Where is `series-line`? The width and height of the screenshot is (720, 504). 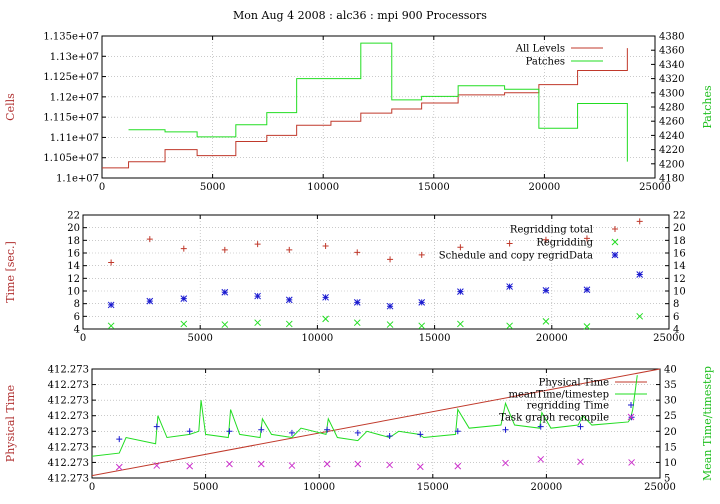
series-line is located at coordinates (364, 416).